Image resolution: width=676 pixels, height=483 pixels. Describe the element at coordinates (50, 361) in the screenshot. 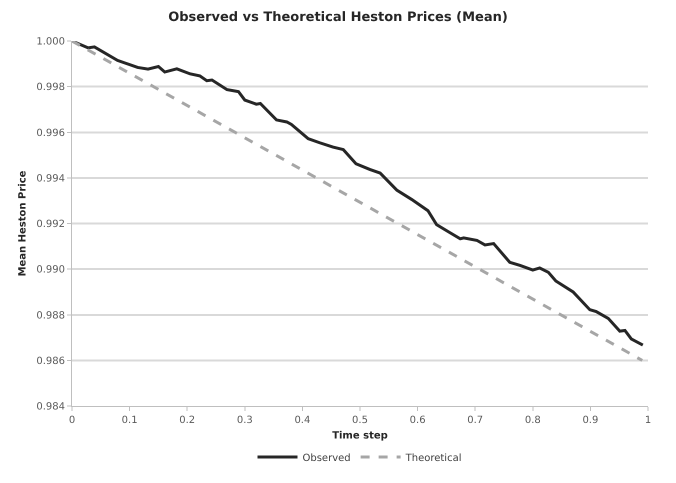

I see `y-tick-label: 0.986` at that location.